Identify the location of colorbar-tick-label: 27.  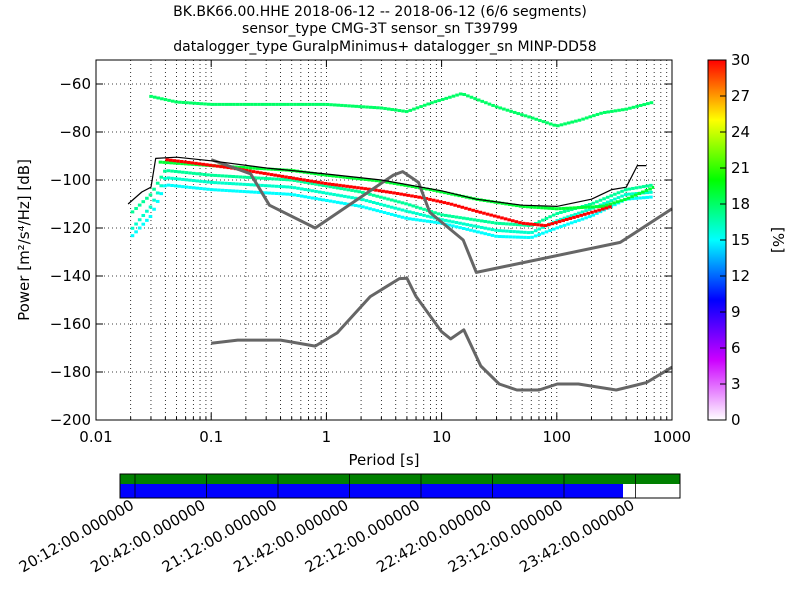
(740, 96).